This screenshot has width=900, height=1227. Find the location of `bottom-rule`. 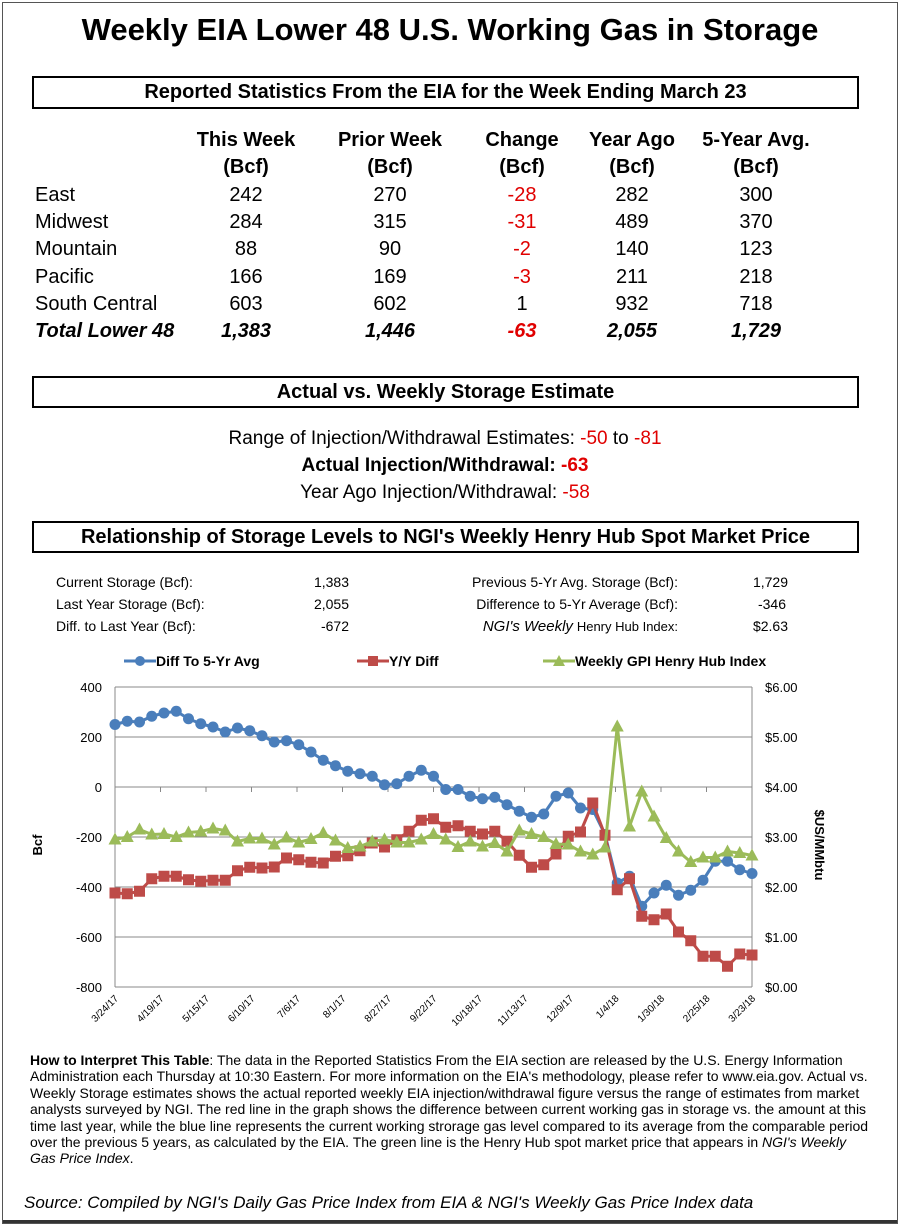

bottom-rule is located at coordinates (450, 1221).